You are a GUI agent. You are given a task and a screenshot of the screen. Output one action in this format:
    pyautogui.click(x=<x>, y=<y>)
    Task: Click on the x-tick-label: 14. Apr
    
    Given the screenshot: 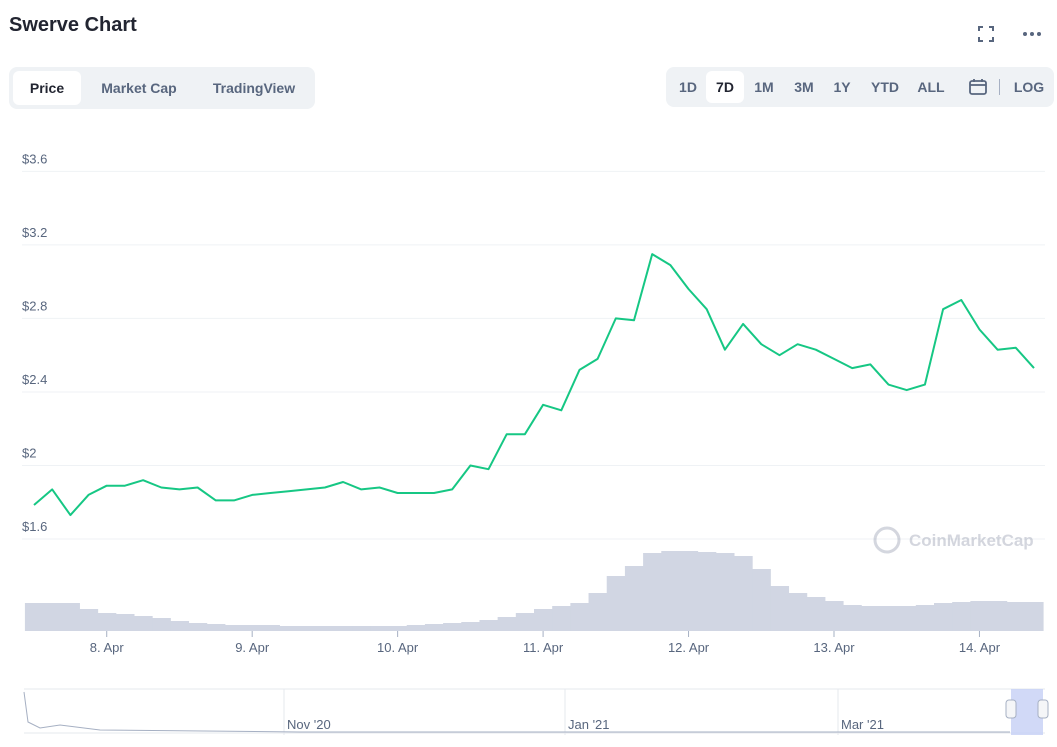 What is the action you would take?
    pyautogui.click(x=980, y=647)
    